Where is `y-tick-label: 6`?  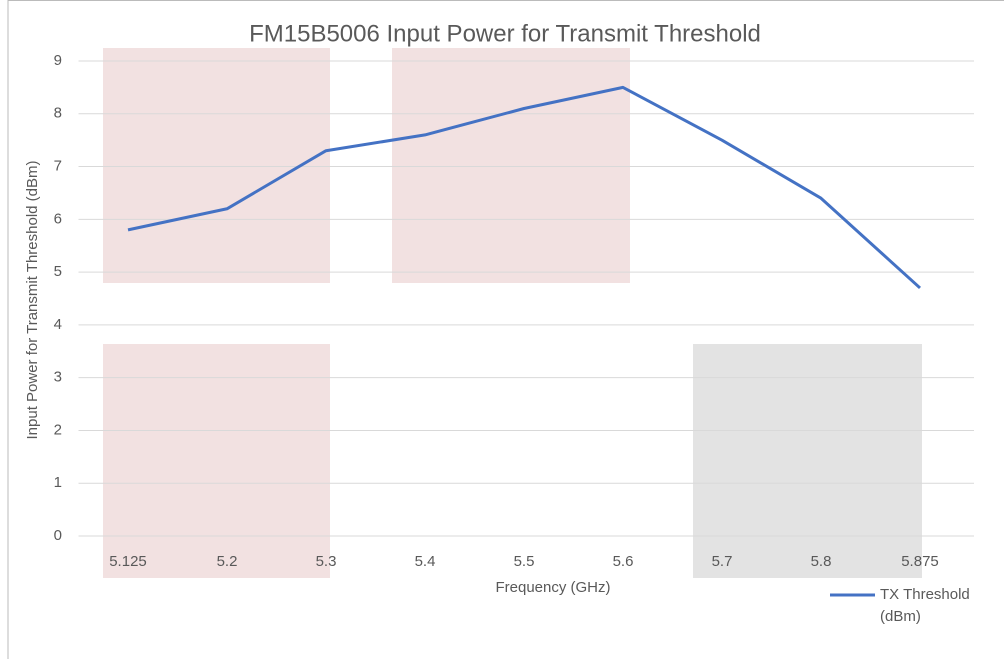
y-tick-label: 6 is located at coordinates (58, 218).